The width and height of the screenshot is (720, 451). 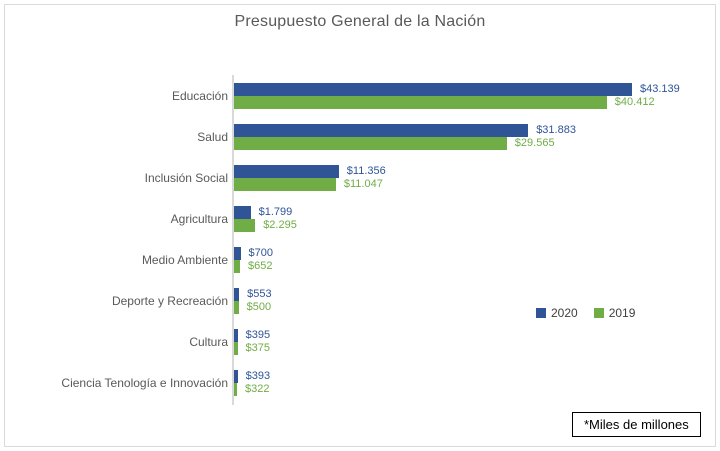 I want to click on bar-line-2020: $395, so click(x=252, y=335).